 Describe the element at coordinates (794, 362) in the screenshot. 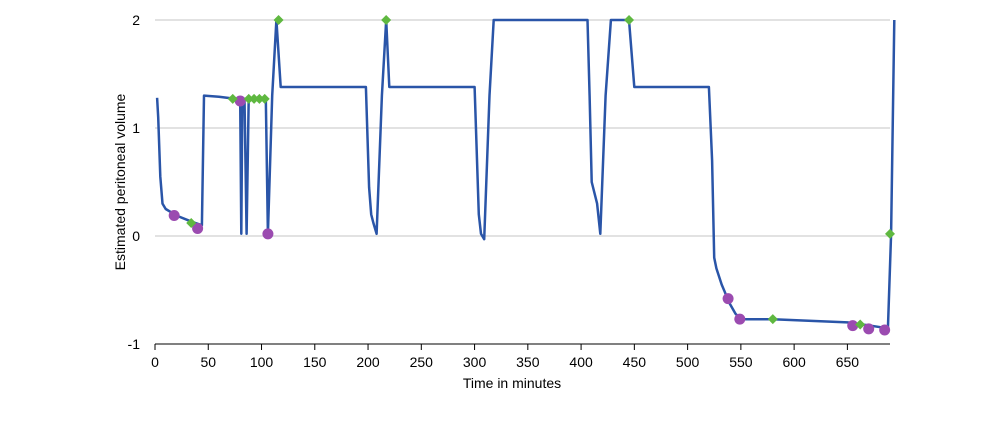

I see `x-tick-label: 600` at that location.